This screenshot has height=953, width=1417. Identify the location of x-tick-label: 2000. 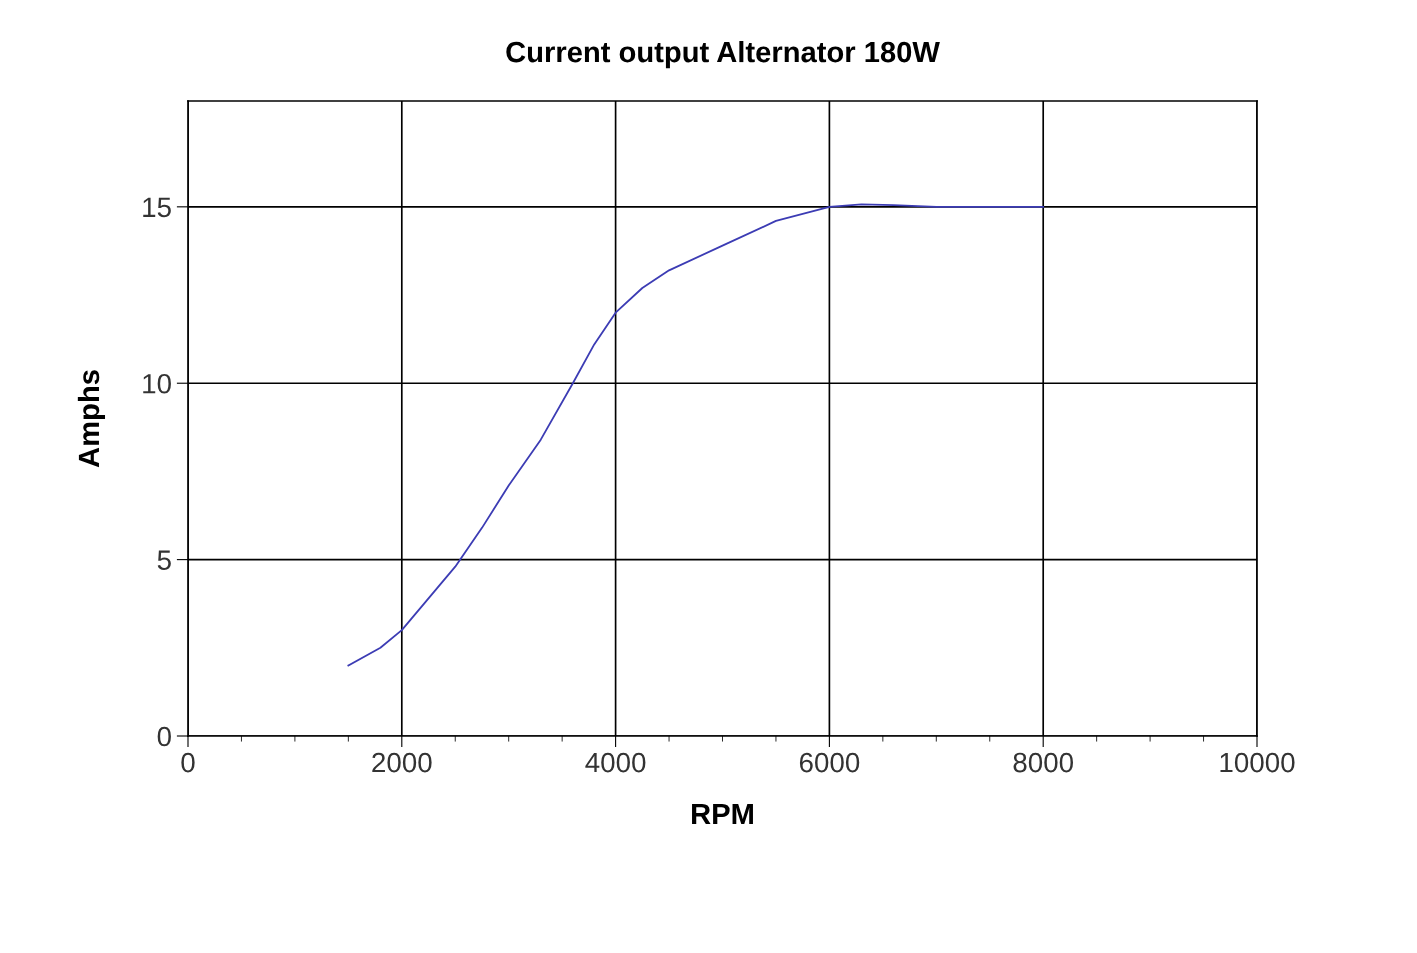
(402, 762).